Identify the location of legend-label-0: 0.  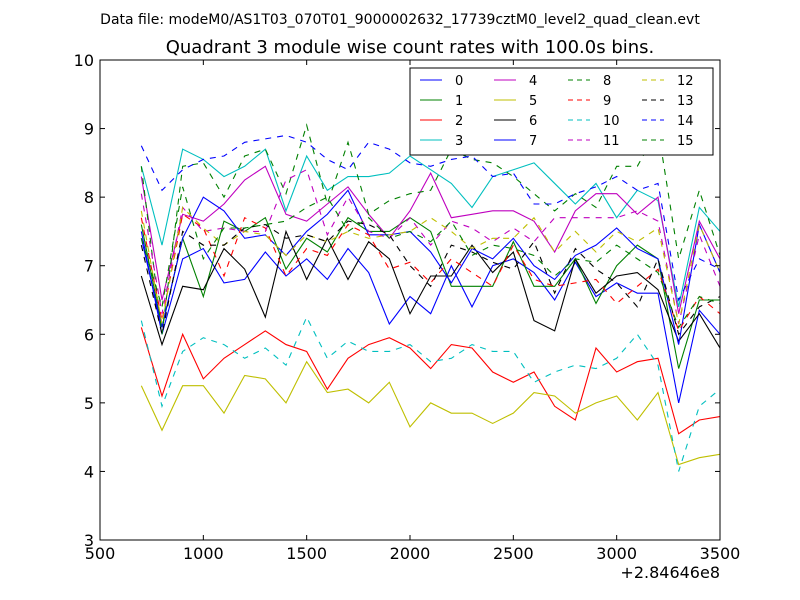
(459, 81).